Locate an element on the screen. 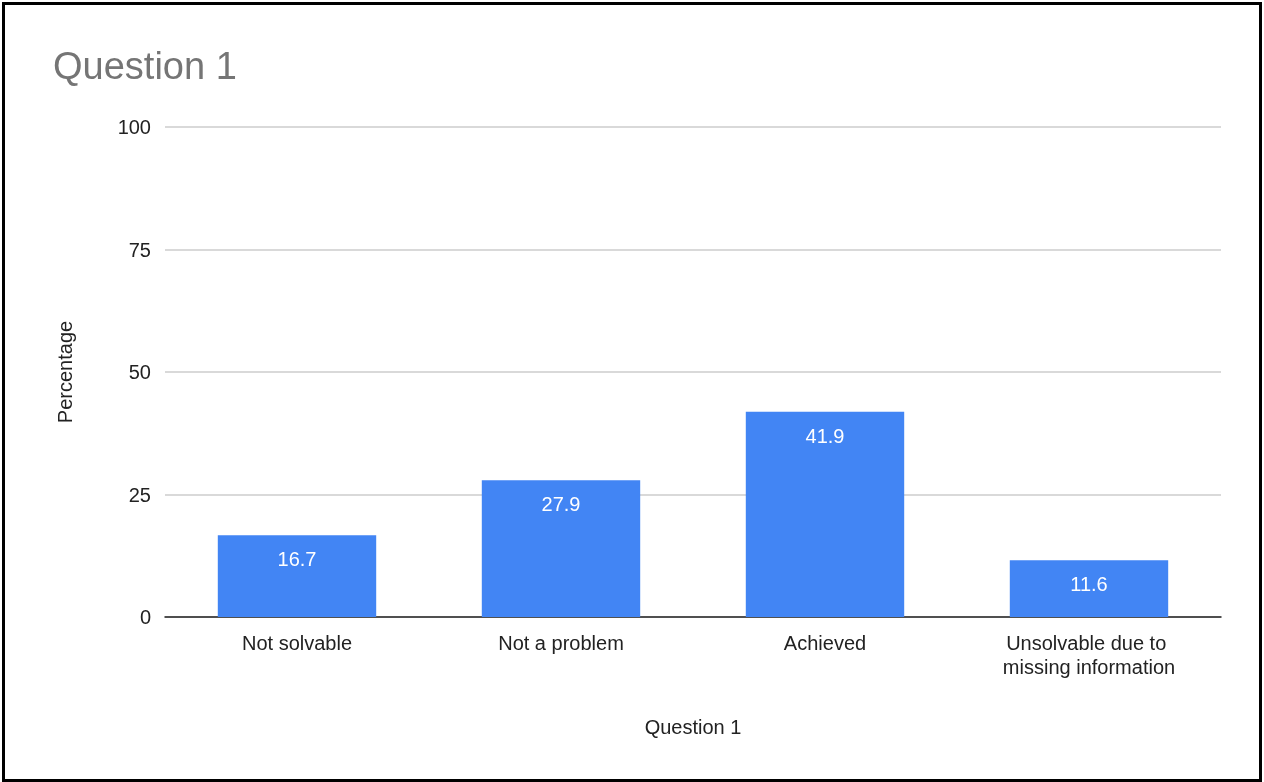 This screenshot has height=782, width=1264. x-tick-label: Unsolvable due to missing information is located at coordinates (1089, 655).